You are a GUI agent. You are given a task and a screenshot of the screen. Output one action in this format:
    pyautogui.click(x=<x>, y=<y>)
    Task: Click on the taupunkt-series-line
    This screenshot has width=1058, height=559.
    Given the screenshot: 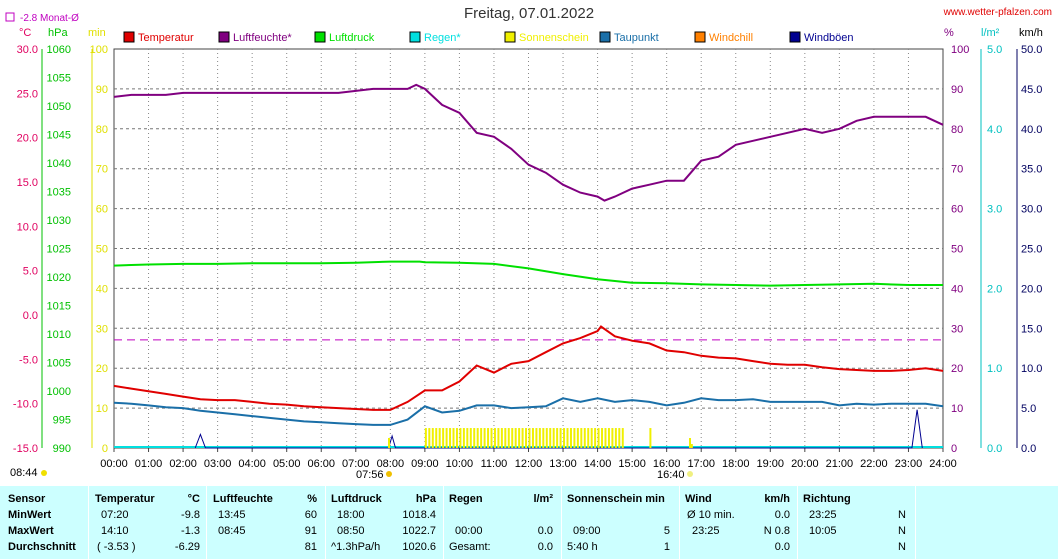 What is the action you would take?
    pyautogui.click(x=528, y=411)
    